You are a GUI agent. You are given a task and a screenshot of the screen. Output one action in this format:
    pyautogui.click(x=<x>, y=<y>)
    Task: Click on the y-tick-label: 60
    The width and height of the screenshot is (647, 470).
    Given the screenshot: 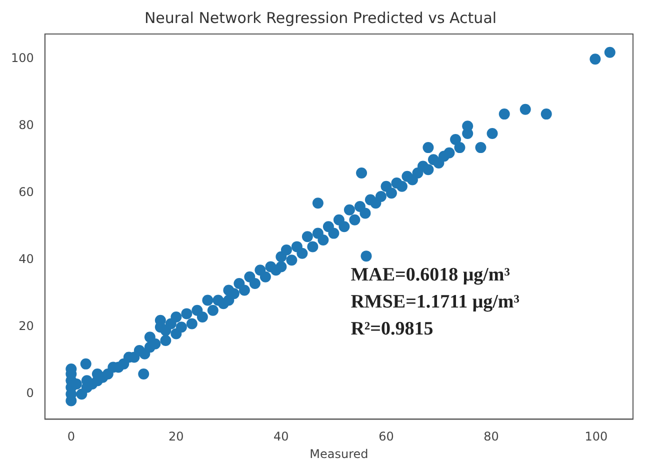 What is the action you would take?
    pyautogui.click(x=26, y=192)
    